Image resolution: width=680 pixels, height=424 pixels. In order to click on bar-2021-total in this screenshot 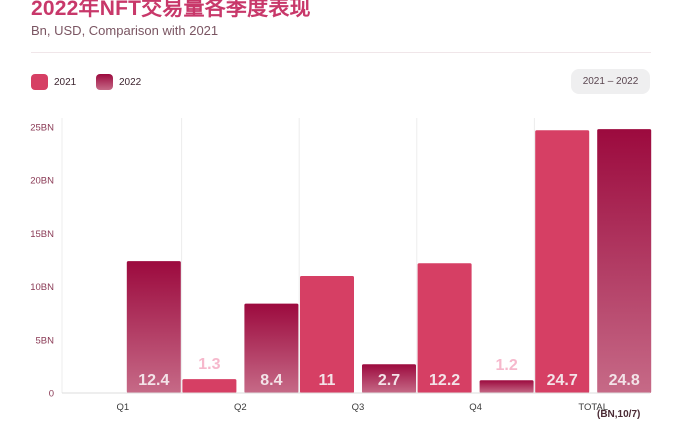, I will do `click(562, 261)`.